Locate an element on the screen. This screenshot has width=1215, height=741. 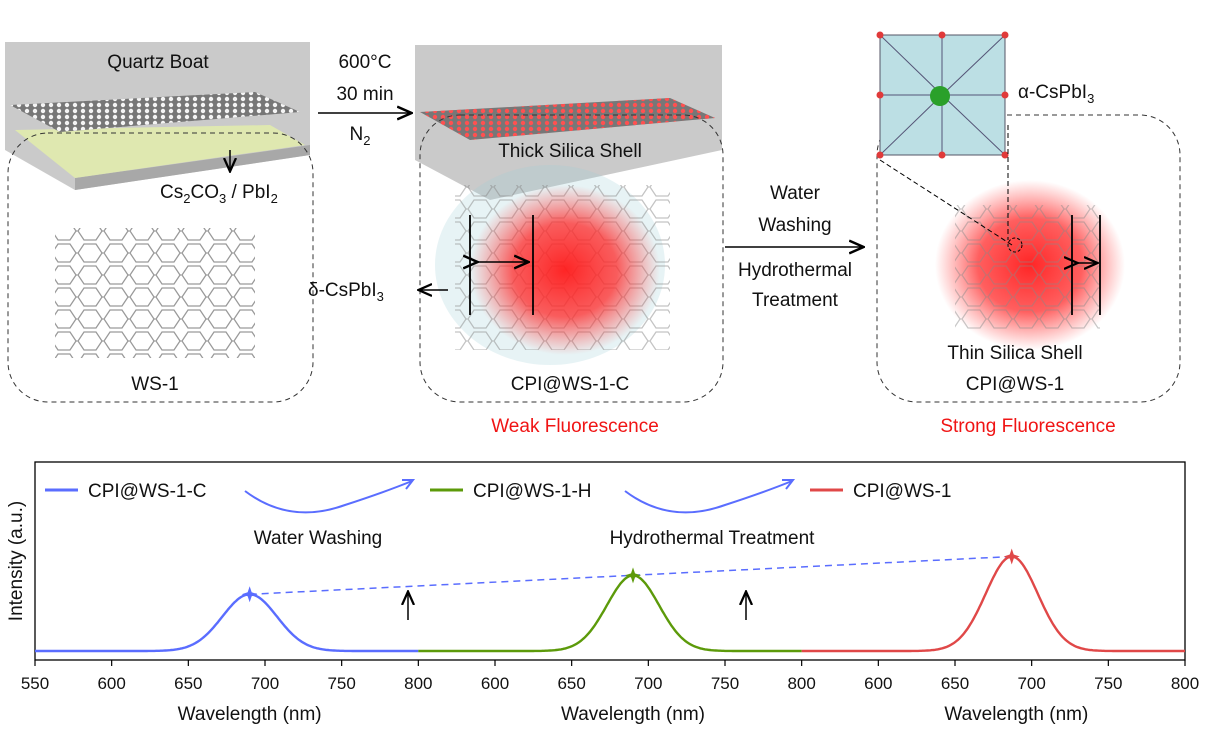
treatment-line2: Washing is located at coordinates (794, 225).